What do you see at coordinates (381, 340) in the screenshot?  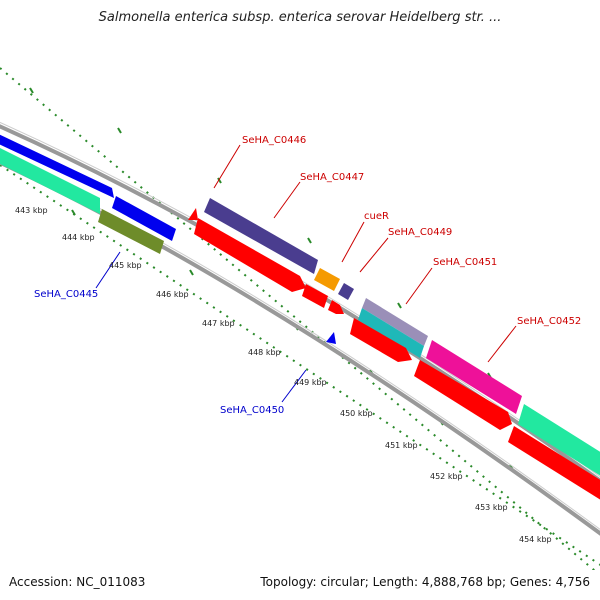 I see `cds-0449-red` at bounding box center [381, 340].